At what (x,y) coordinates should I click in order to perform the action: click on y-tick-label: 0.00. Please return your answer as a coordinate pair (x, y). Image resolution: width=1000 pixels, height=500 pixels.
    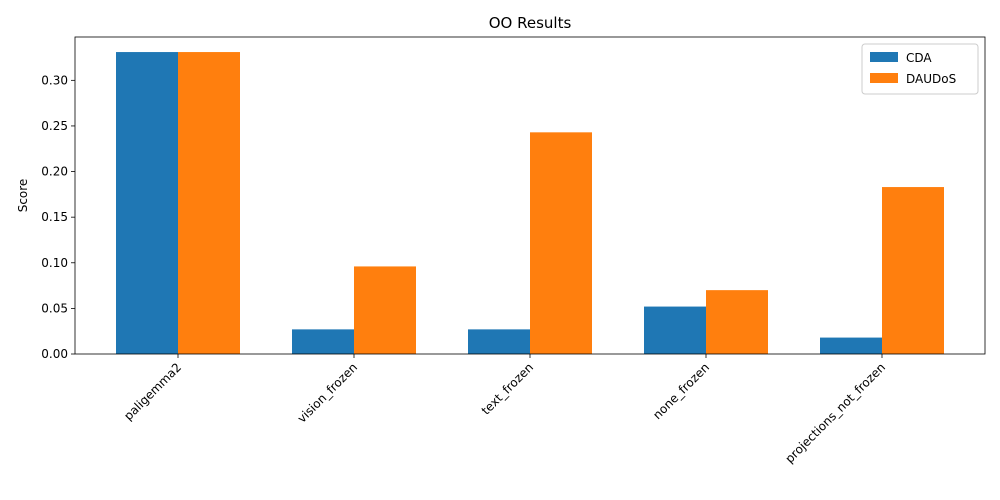
    Looking at the image, I should click on (54, 354).